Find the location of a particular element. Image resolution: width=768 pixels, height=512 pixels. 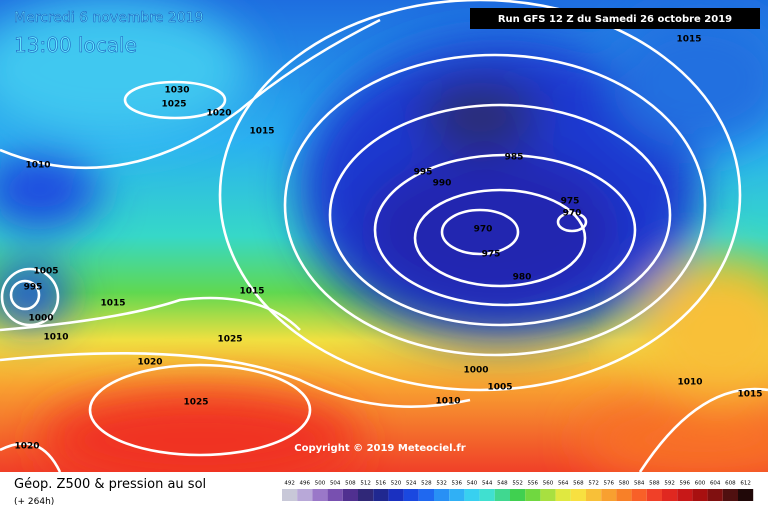

scale-label: 568 is located at coordinates (578, 484).